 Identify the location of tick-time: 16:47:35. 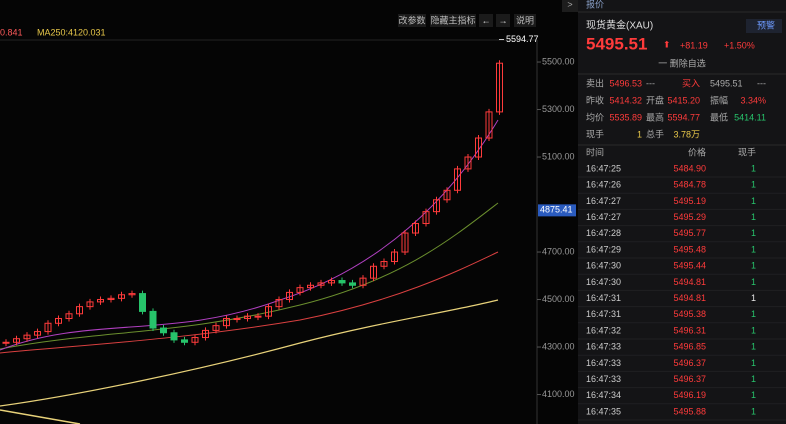
(603, 411).